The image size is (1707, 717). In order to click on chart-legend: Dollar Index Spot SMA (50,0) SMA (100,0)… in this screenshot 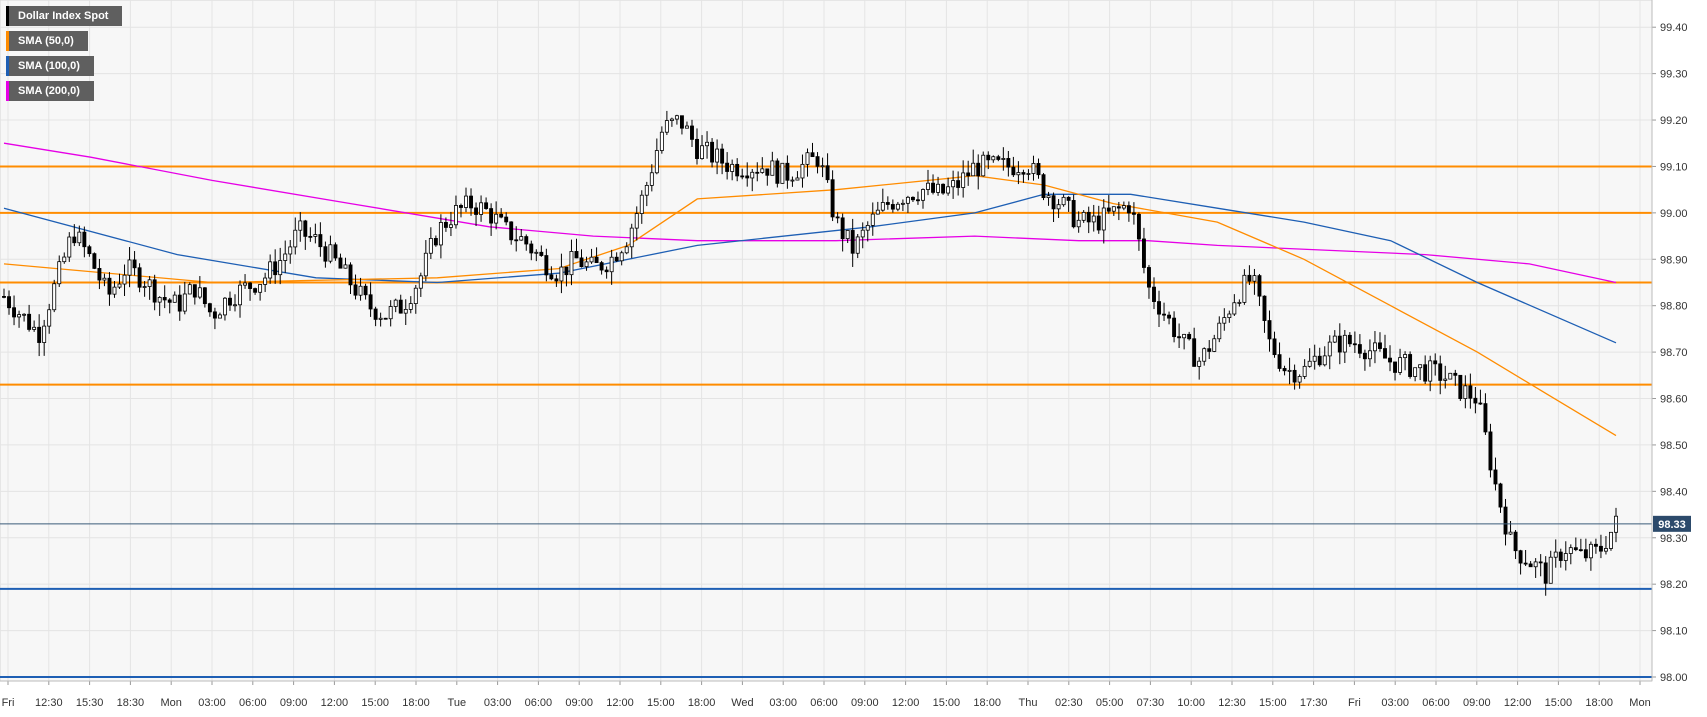, I will do `click(64, 56)`.